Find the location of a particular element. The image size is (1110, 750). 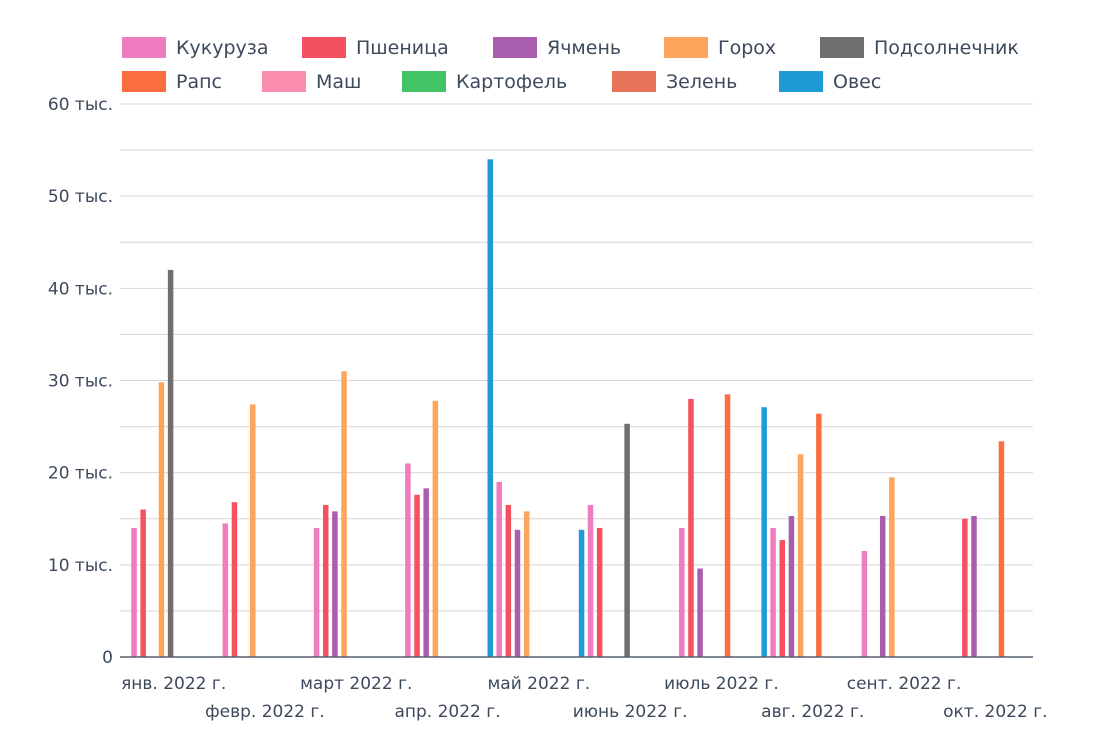

x-tick-label: июнь 2022 г. is located at coordinates (630, 712).